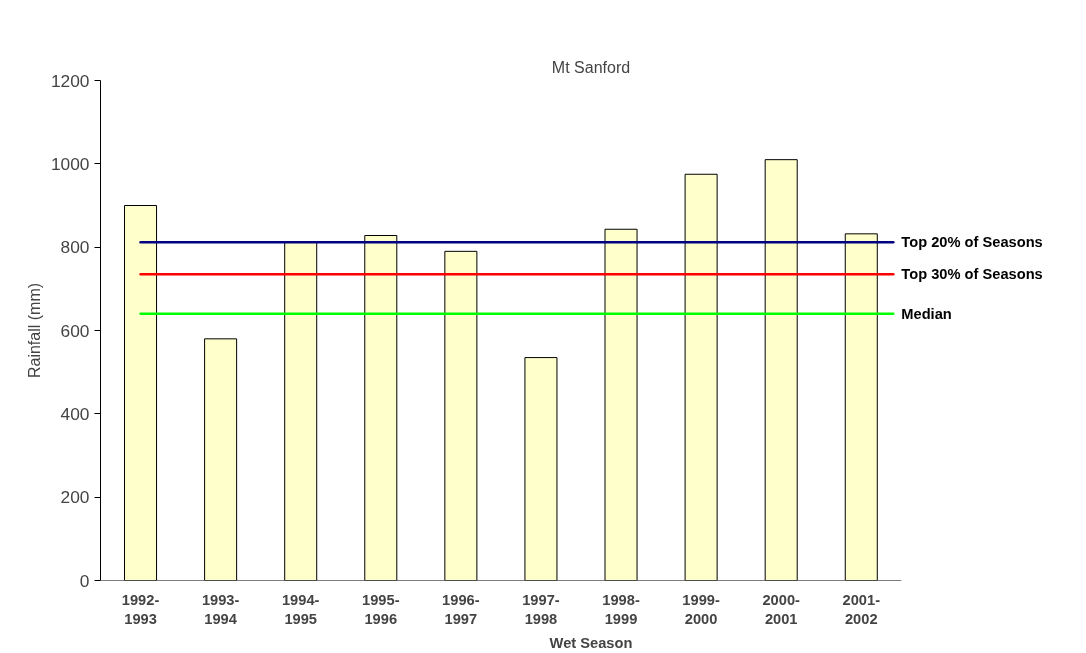 The height and width of the screenshot is (653, 1086). I want to click on x-tick-label: 1992-1993, so click(140, 609).